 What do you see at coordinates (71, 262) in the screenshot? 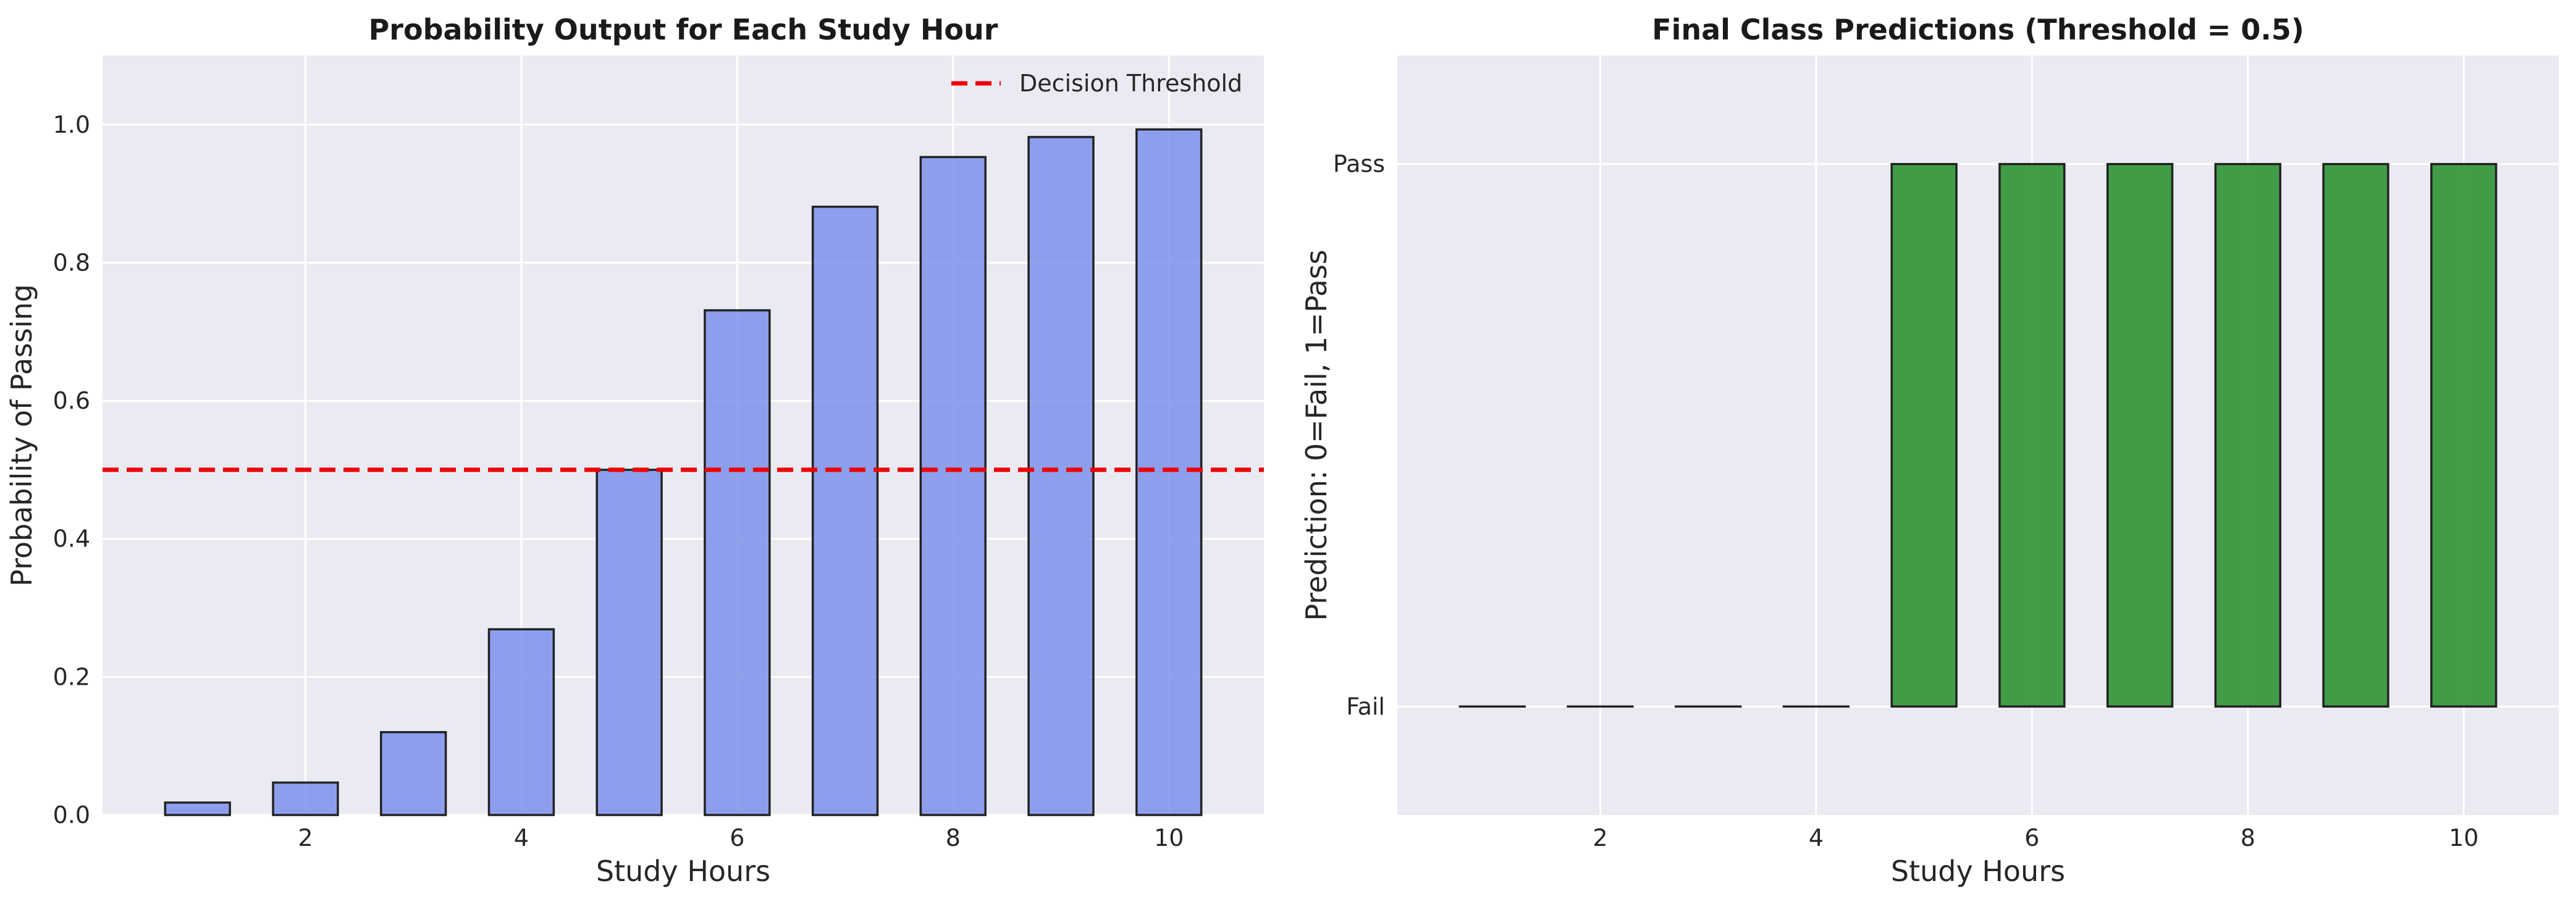
I see `y-tick-label: 0.8` at bounding box center [71, 262].